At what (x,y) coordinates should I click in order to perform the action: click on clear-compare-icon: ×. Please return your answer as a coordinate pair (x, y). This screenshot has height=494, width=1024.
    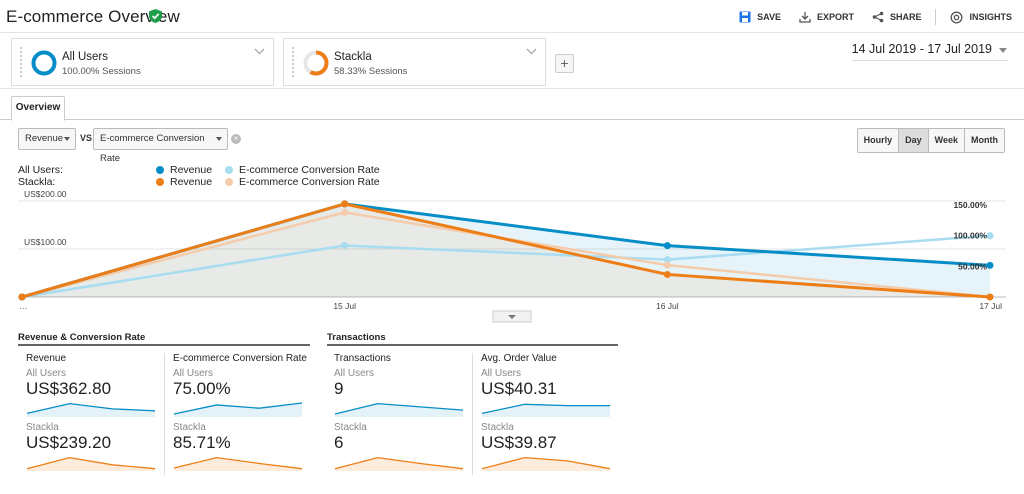
    Looking at the image, I should click on (236, 139).